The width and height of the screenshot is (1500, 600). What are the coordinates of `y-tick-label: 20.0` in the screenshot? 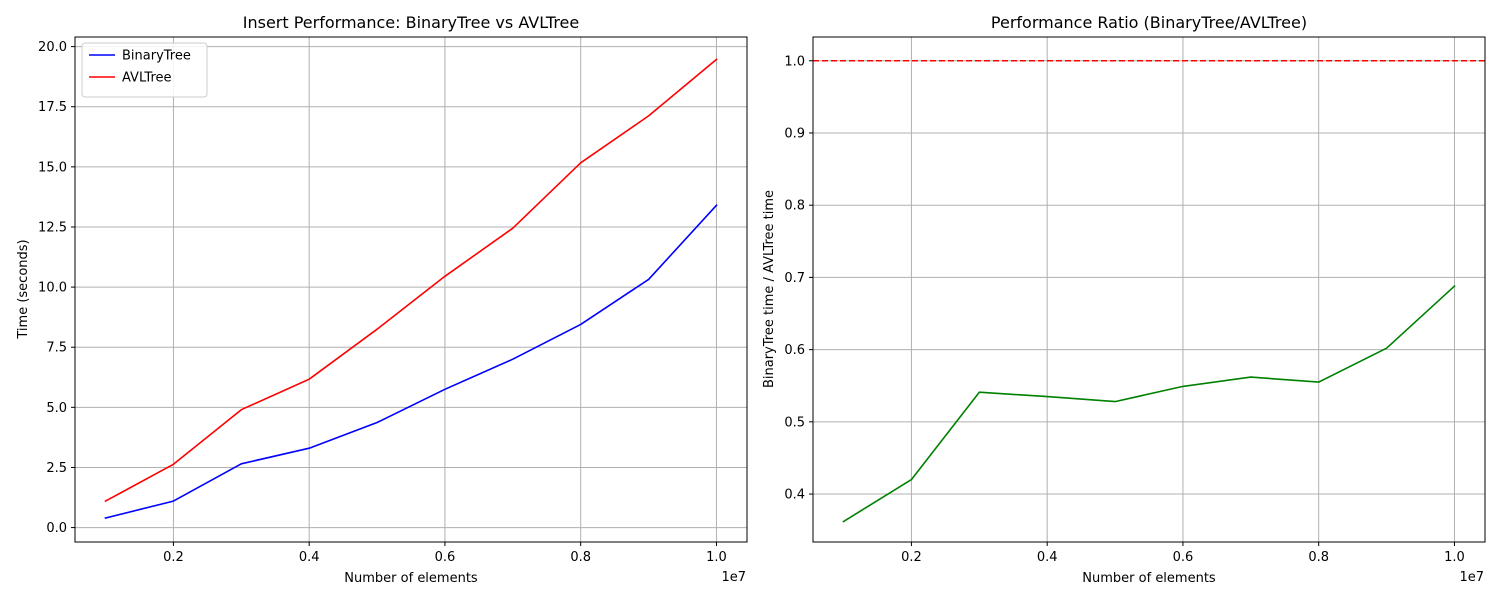 It's located at (52, 47).